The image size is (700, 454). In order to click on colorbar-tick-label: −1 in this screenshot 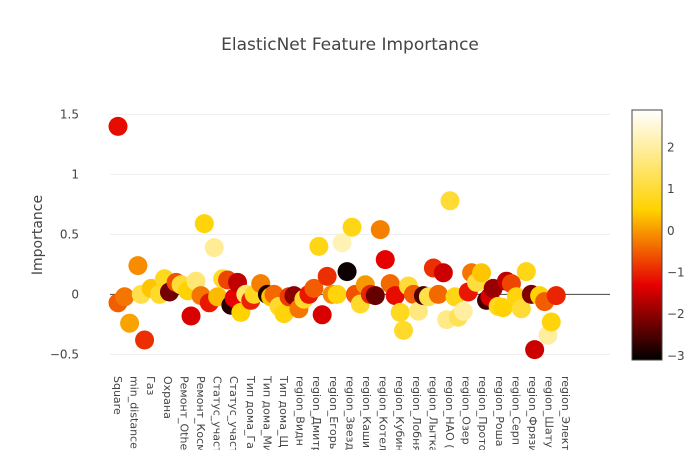, I will do `click(676, 273)`.